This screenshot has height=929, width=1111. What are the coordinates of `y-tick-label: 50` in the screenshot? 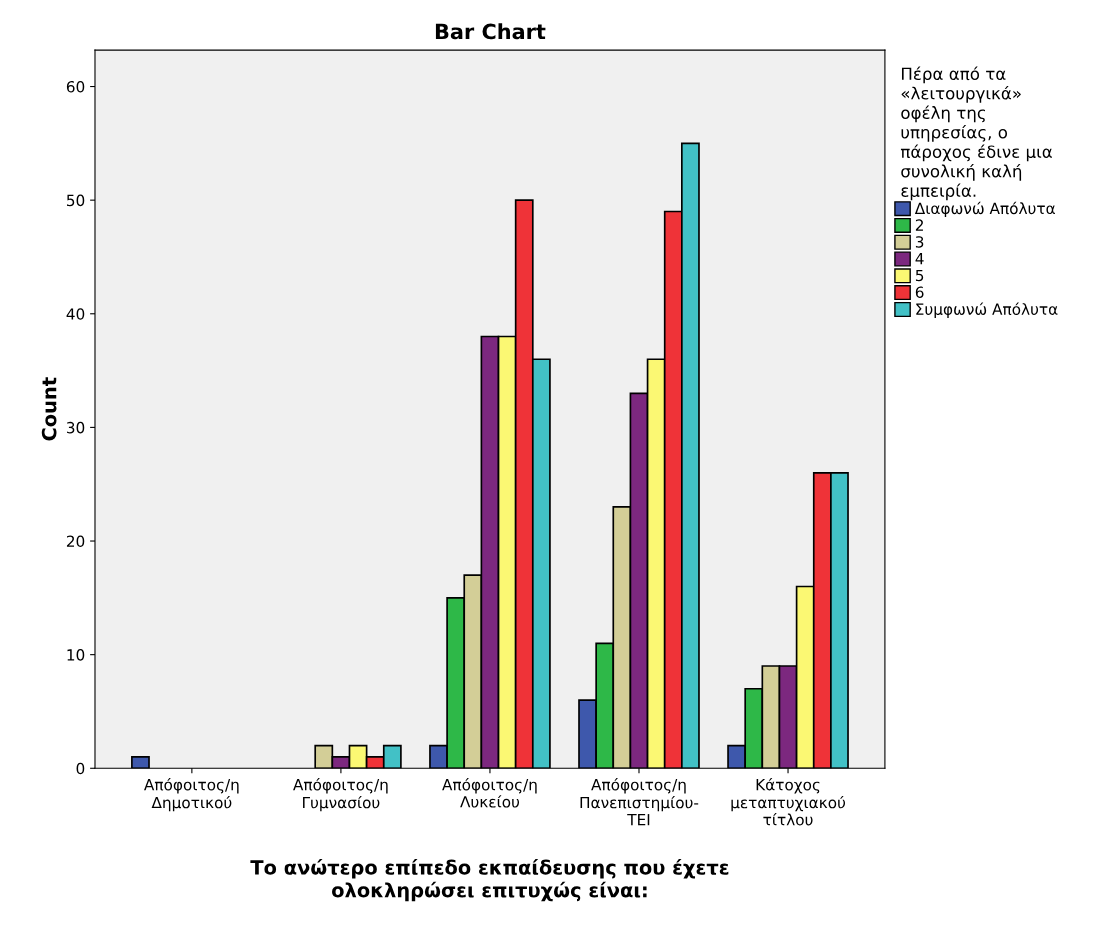 It's located at (76, 200).